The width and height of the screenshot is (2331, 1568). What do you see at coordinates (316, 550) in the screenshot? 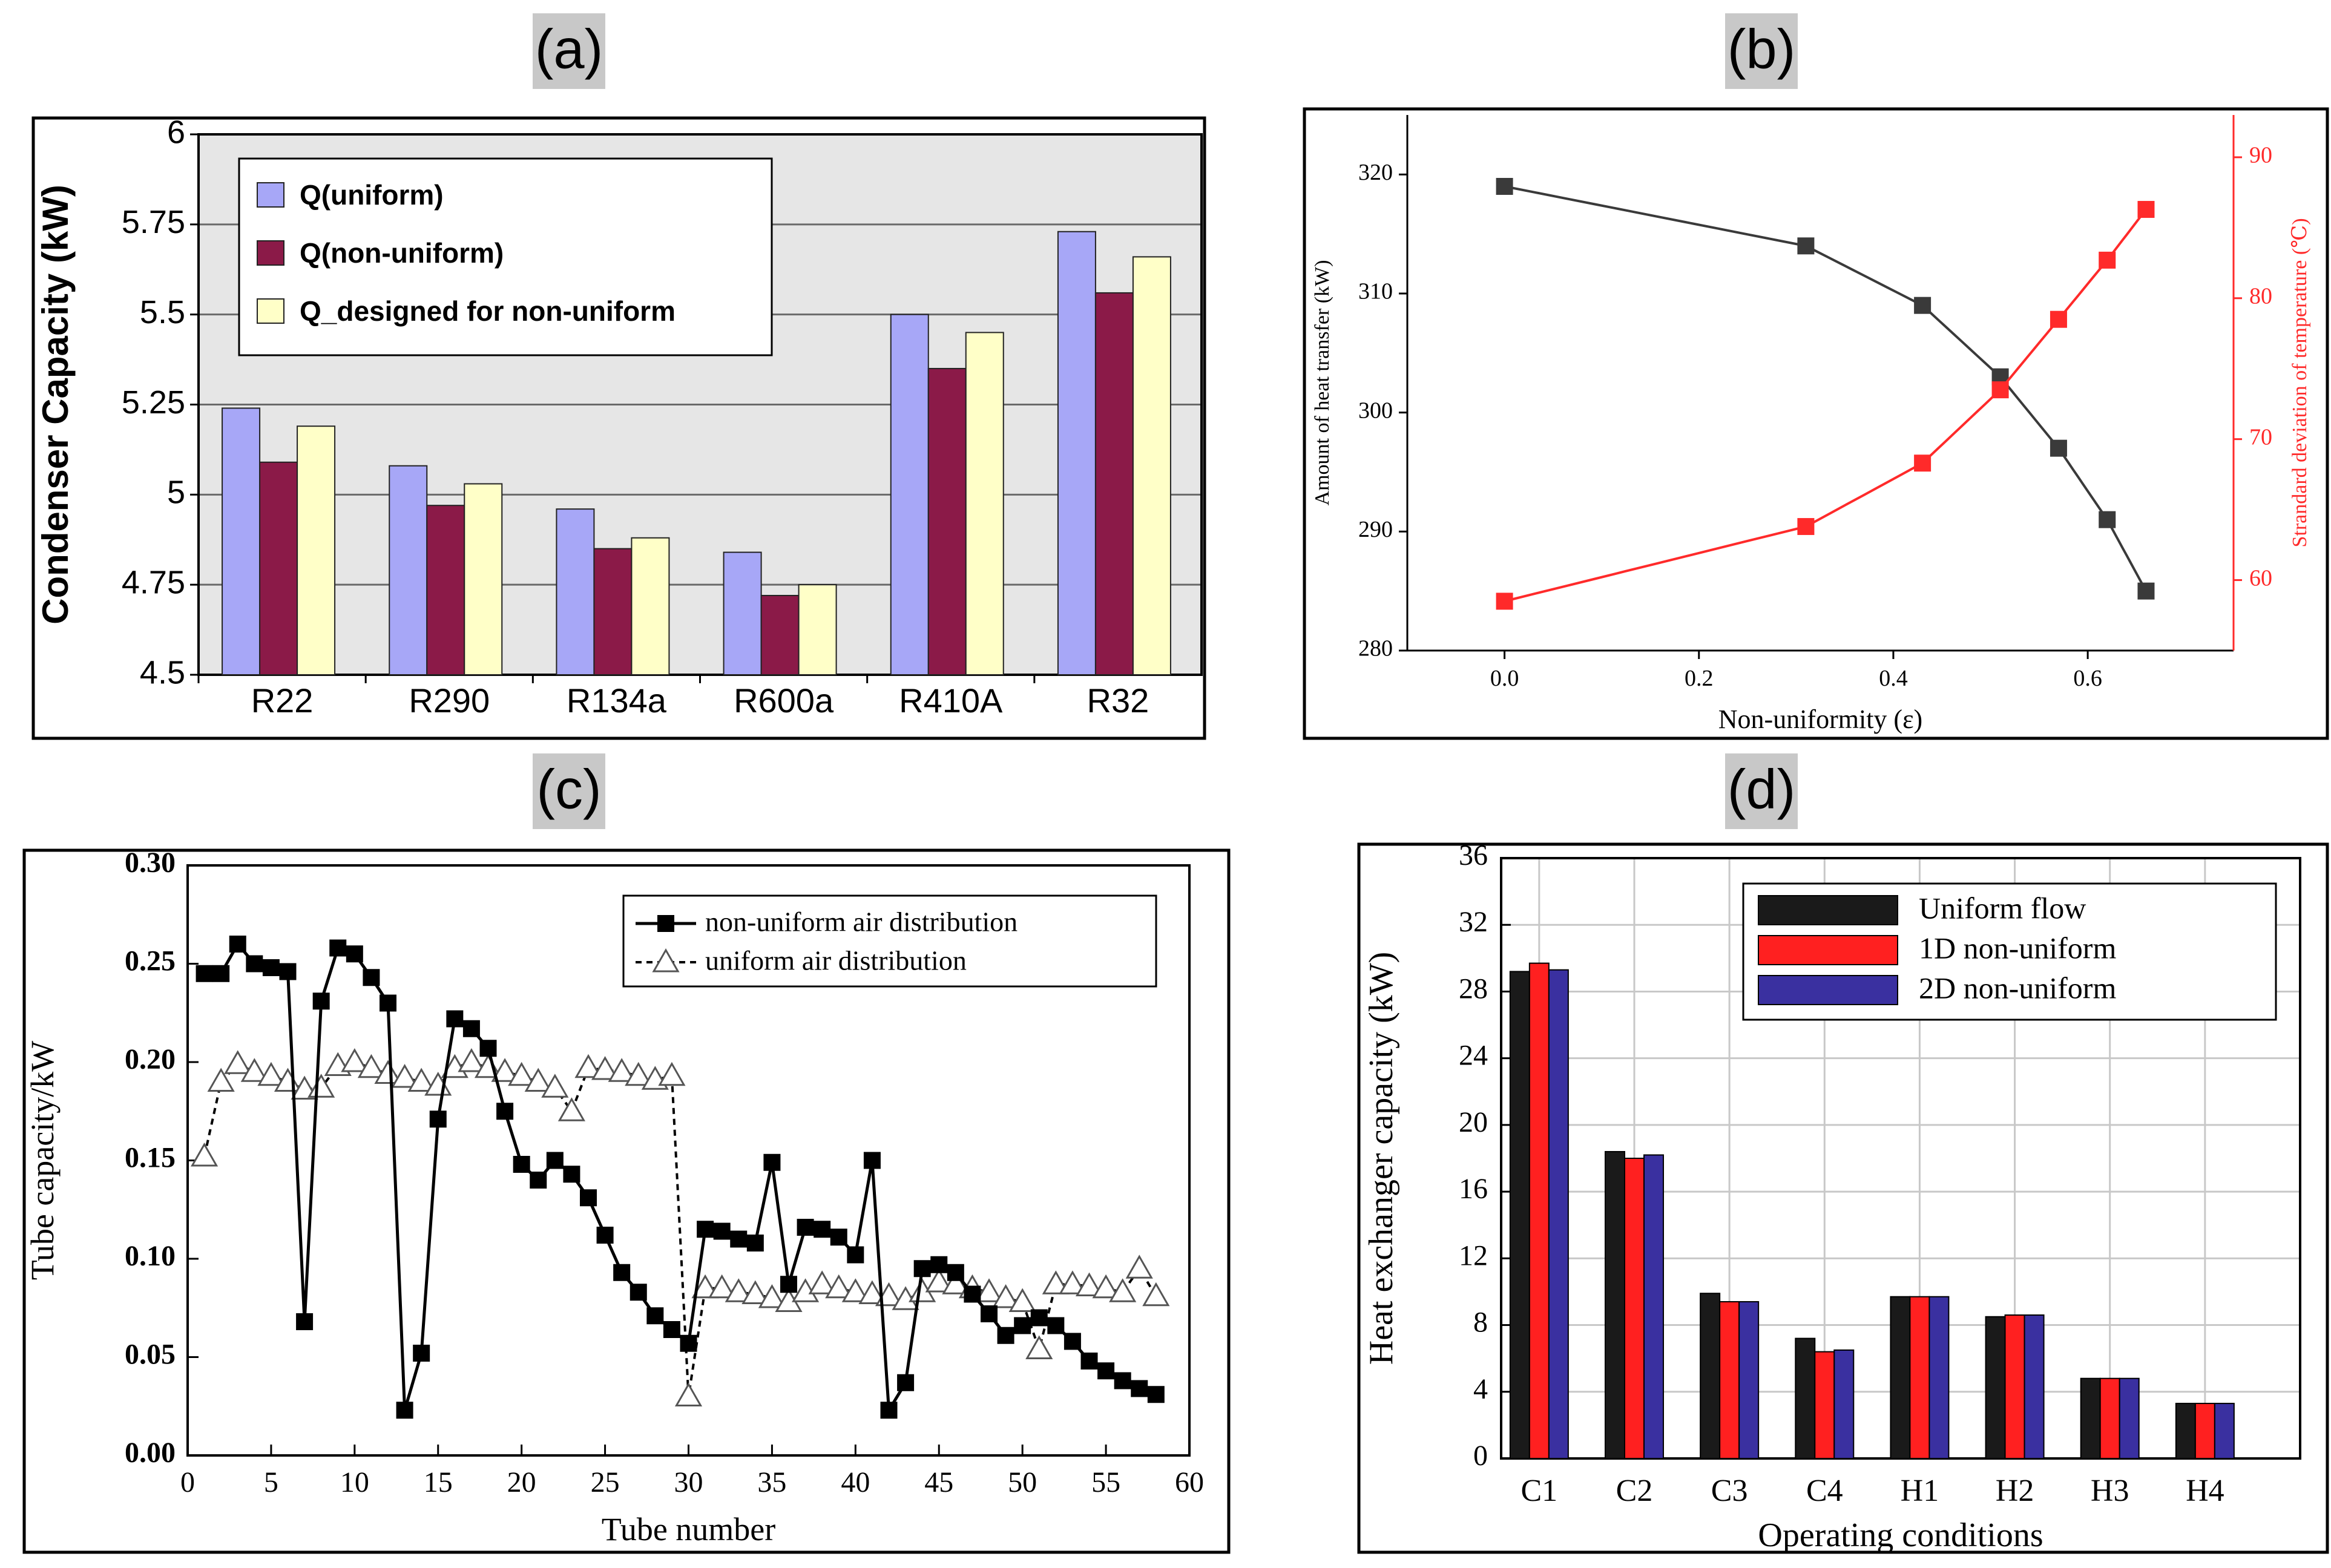
I see `bar-a-q-designed-for-non-uniform-r22` at bounding box center [316, 550].